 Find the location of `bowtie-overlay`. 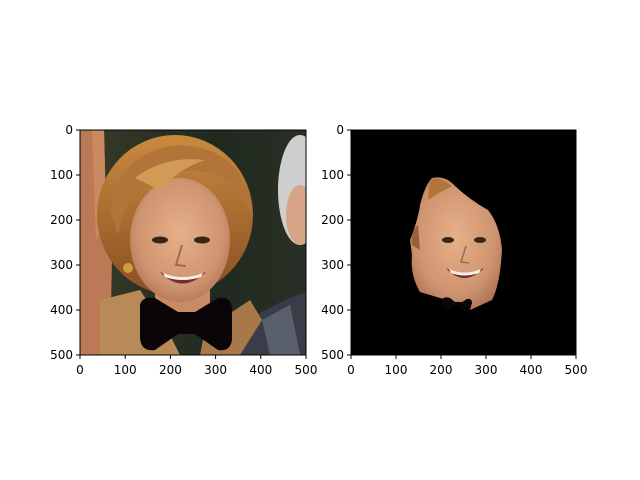

bowtie-overlay is located at coordinates (186, 324).